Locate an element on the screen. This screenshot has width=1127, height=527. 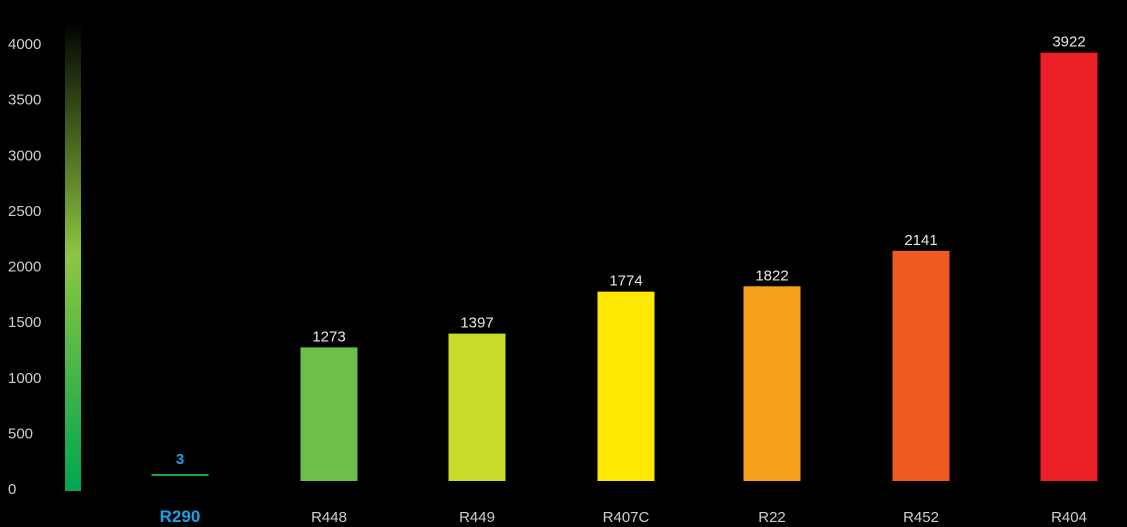
value-label: 3 is located at coordinates (180, 459).